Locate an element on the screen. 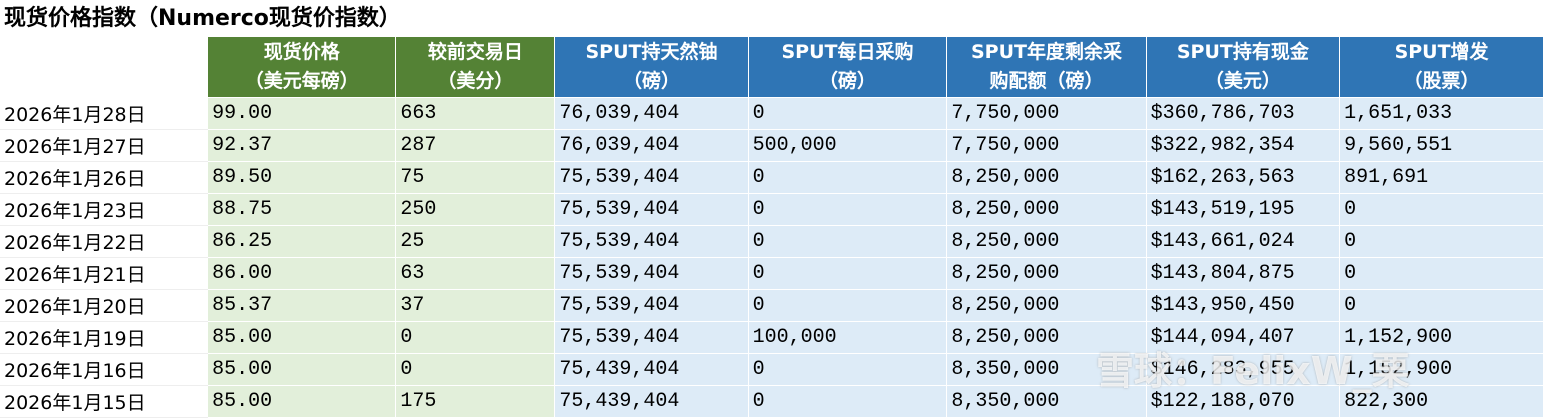  value-cell: 92.37 is located at coordinates (302, 145).